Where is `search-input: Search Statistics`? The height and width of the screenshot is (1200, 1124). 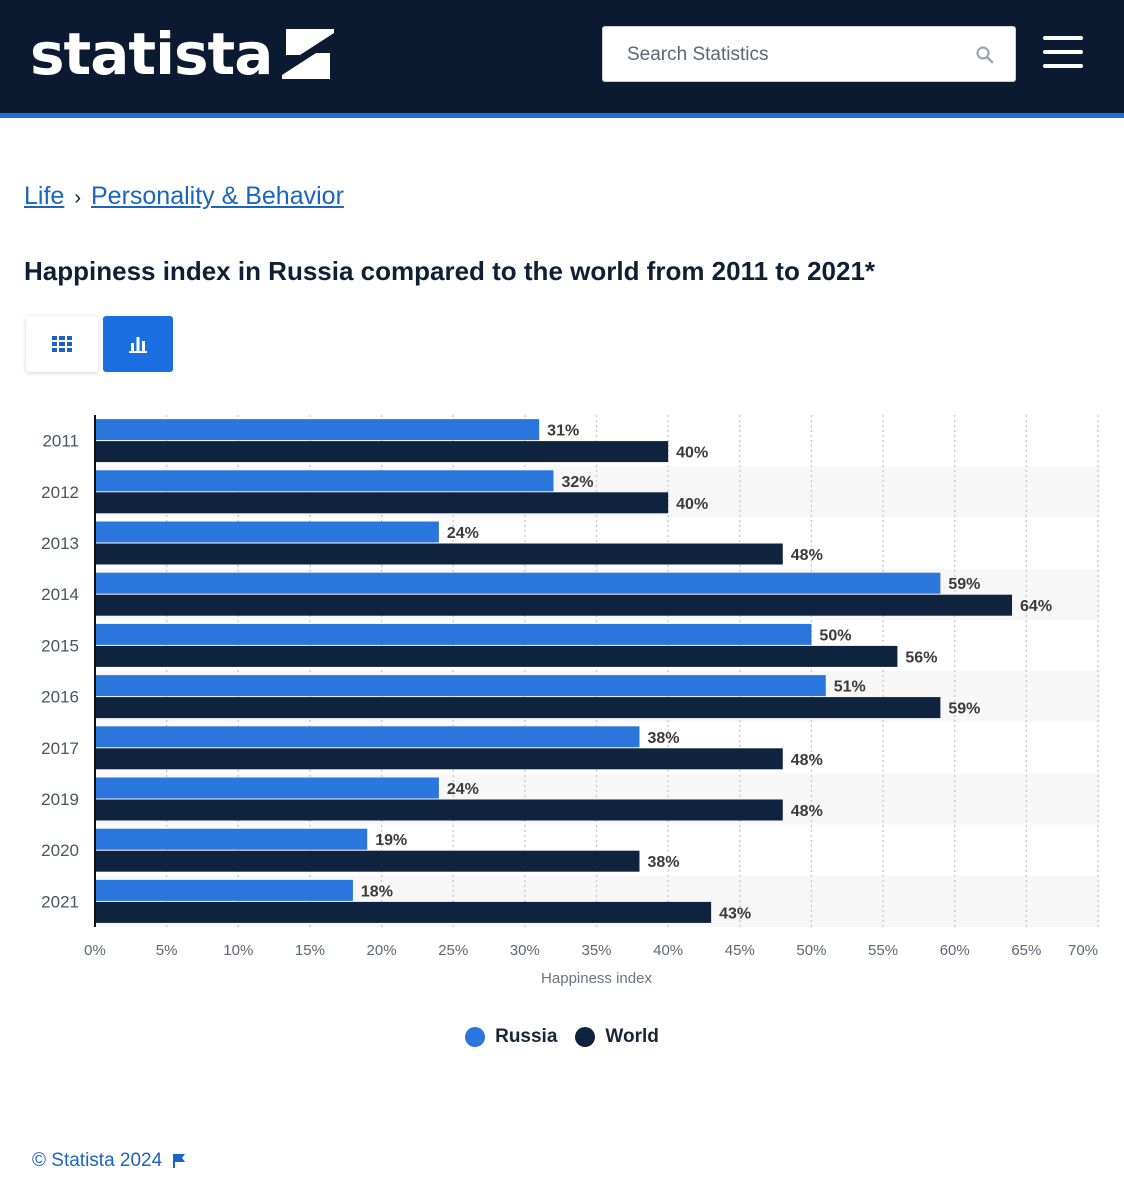 search-input: Search Statistics is located at coordinates (698, 54).